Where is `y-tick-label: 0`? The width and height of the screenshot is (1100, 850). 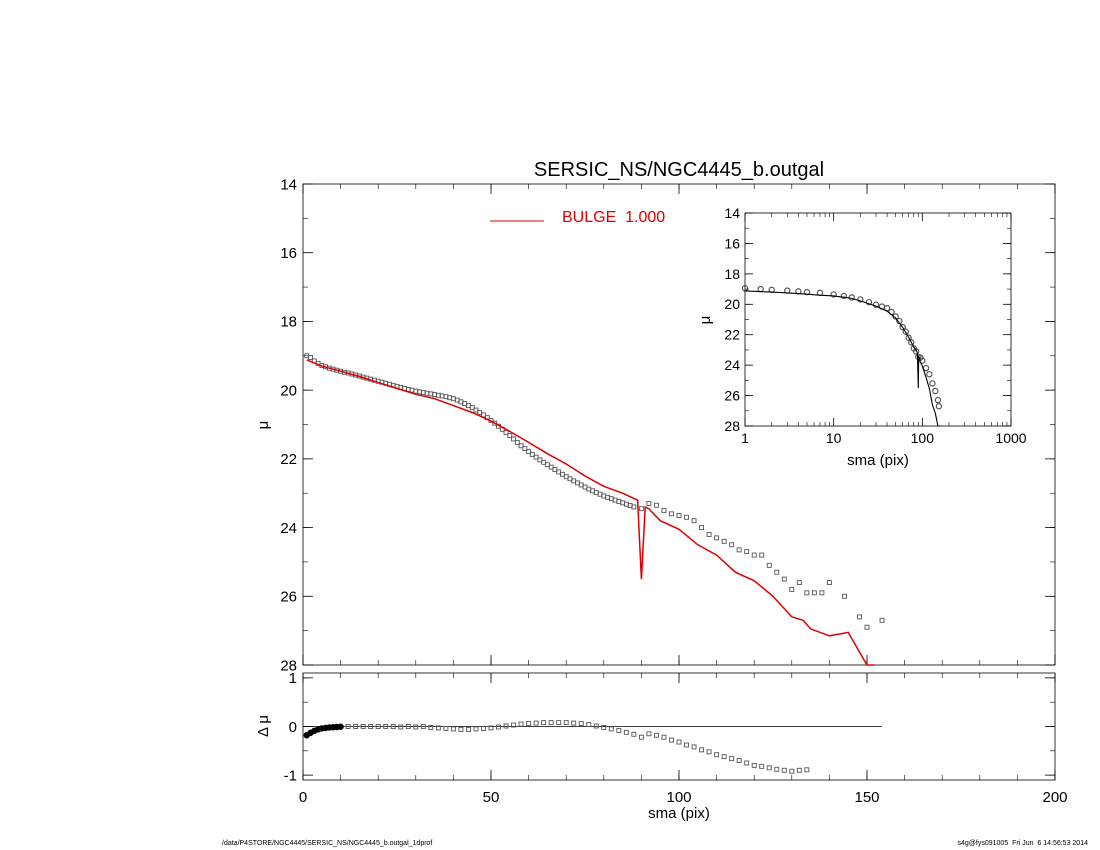 y-tick-label: 0 is located at coordinates (293, 727).